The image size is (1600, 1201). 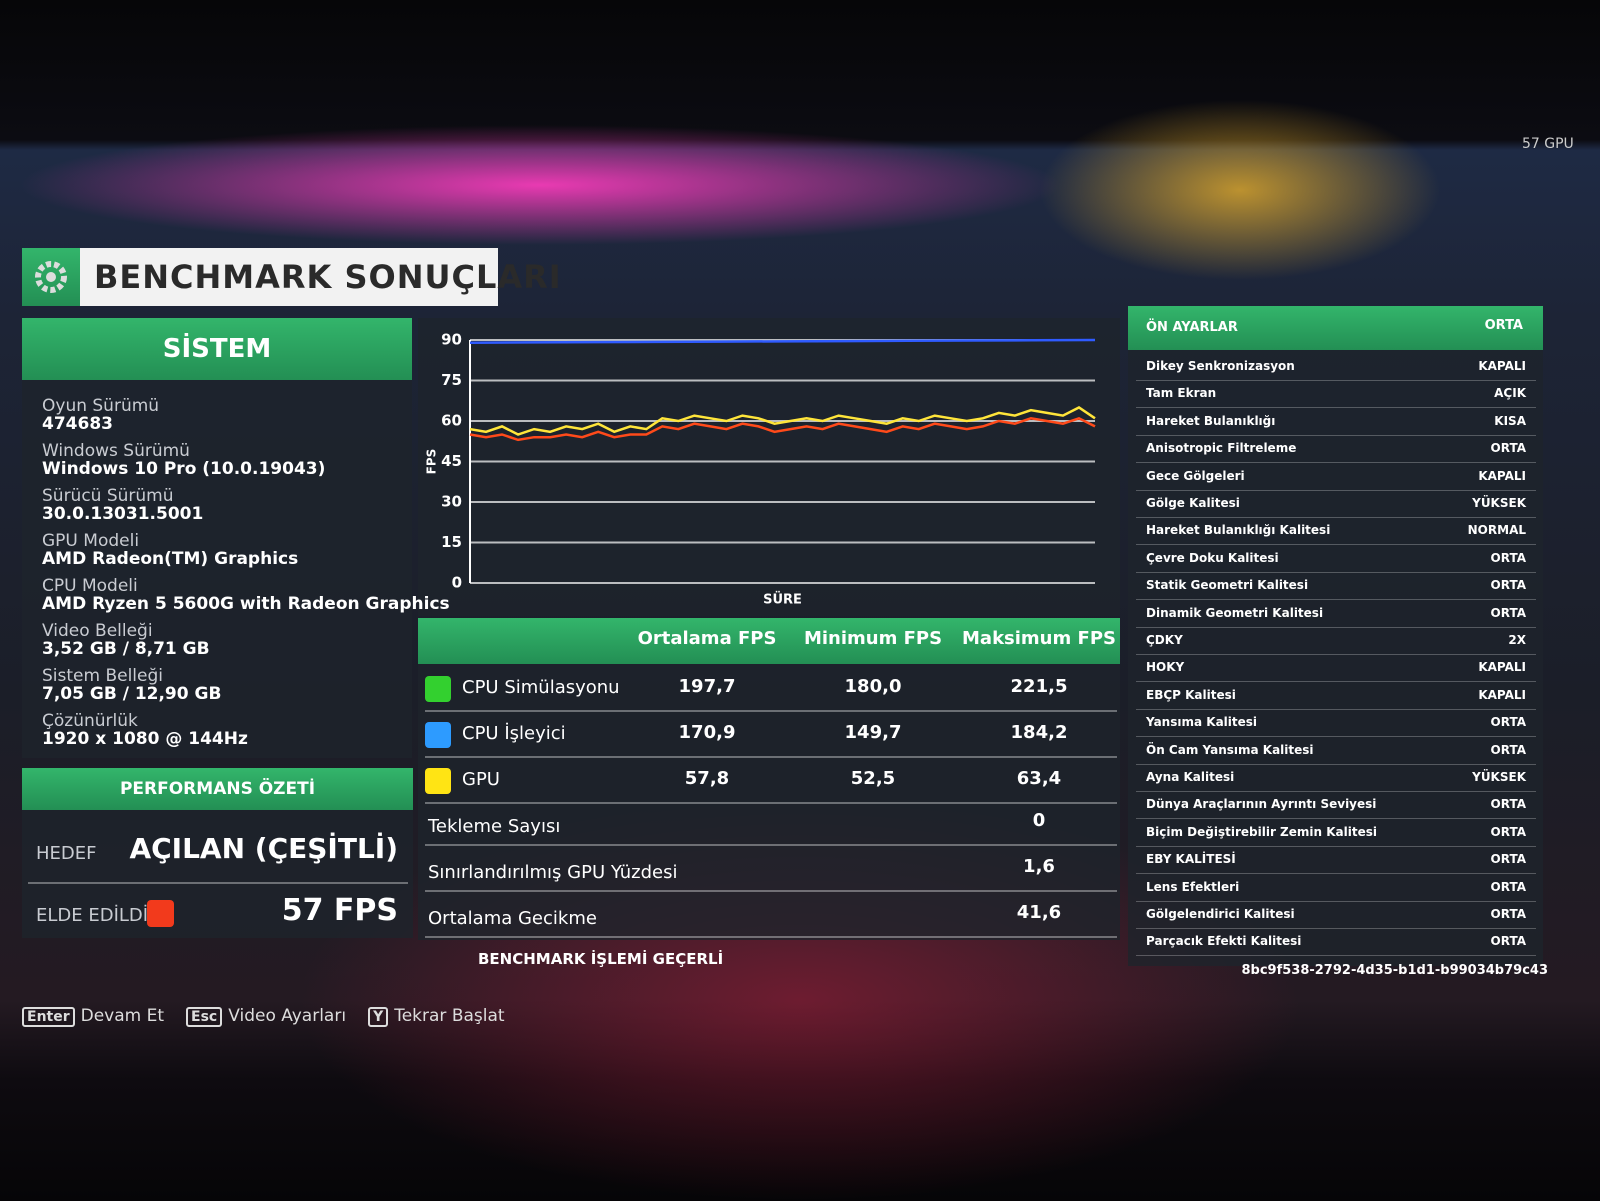 What do you see at coordinates (1238, 530) in the screenshot?
I see `setting-label: Hareket Bulanıklığı Kalitesi` at bounding box center [1238, 530].